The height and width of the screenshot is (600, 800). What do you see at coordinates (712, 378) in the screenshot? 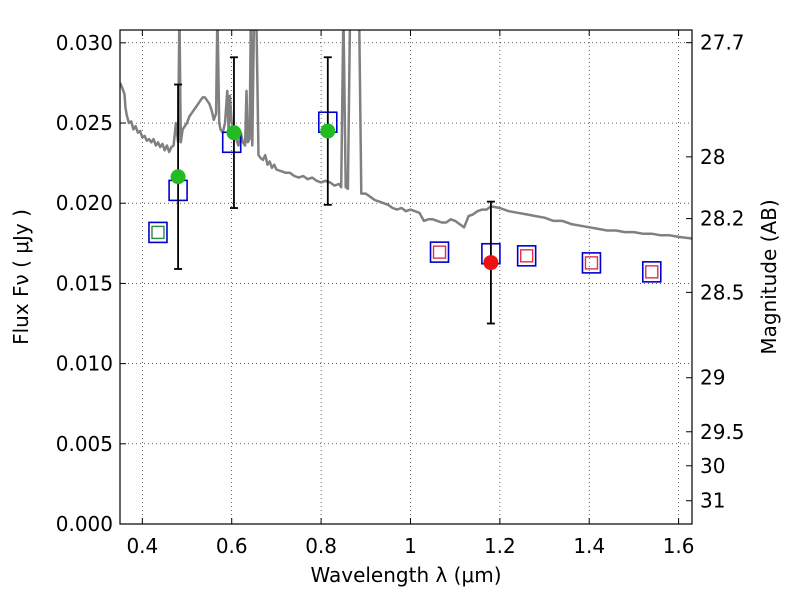
I see `right-tick-label: 29` at bounding box center [712, 378].